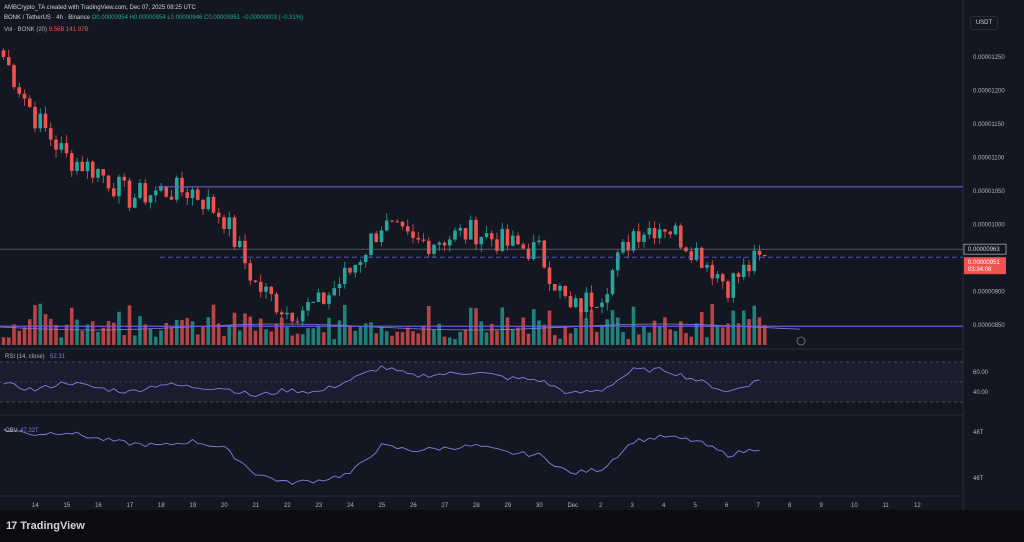 The width and height of the screenshot is (1024, 542). I want to click on tradingview-brand: 17 TradingView, so click(45, 526).